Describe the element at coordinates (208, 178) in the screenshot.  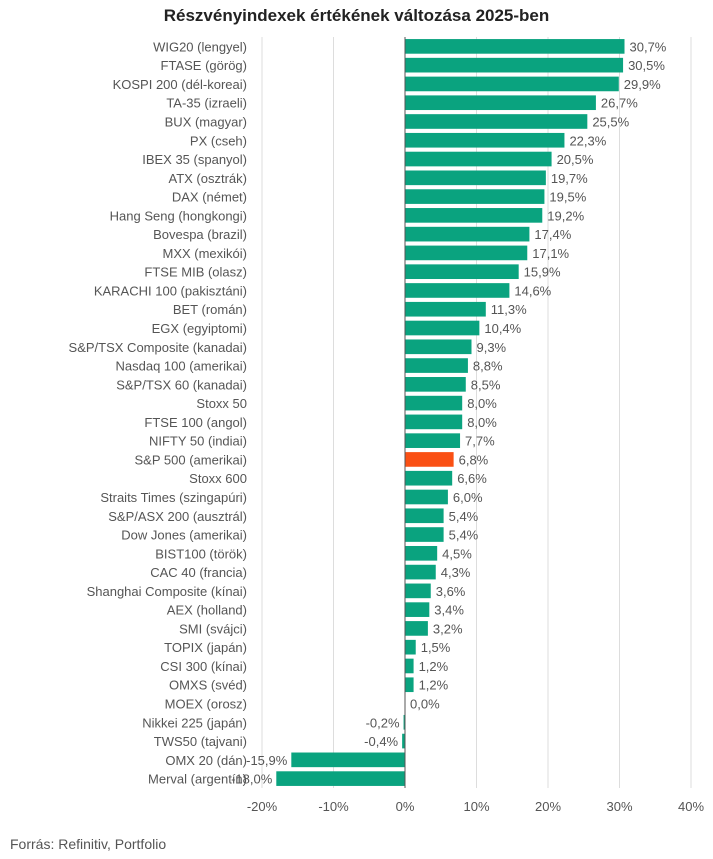
I see `category-label: ATX (osztrák)` at that location.